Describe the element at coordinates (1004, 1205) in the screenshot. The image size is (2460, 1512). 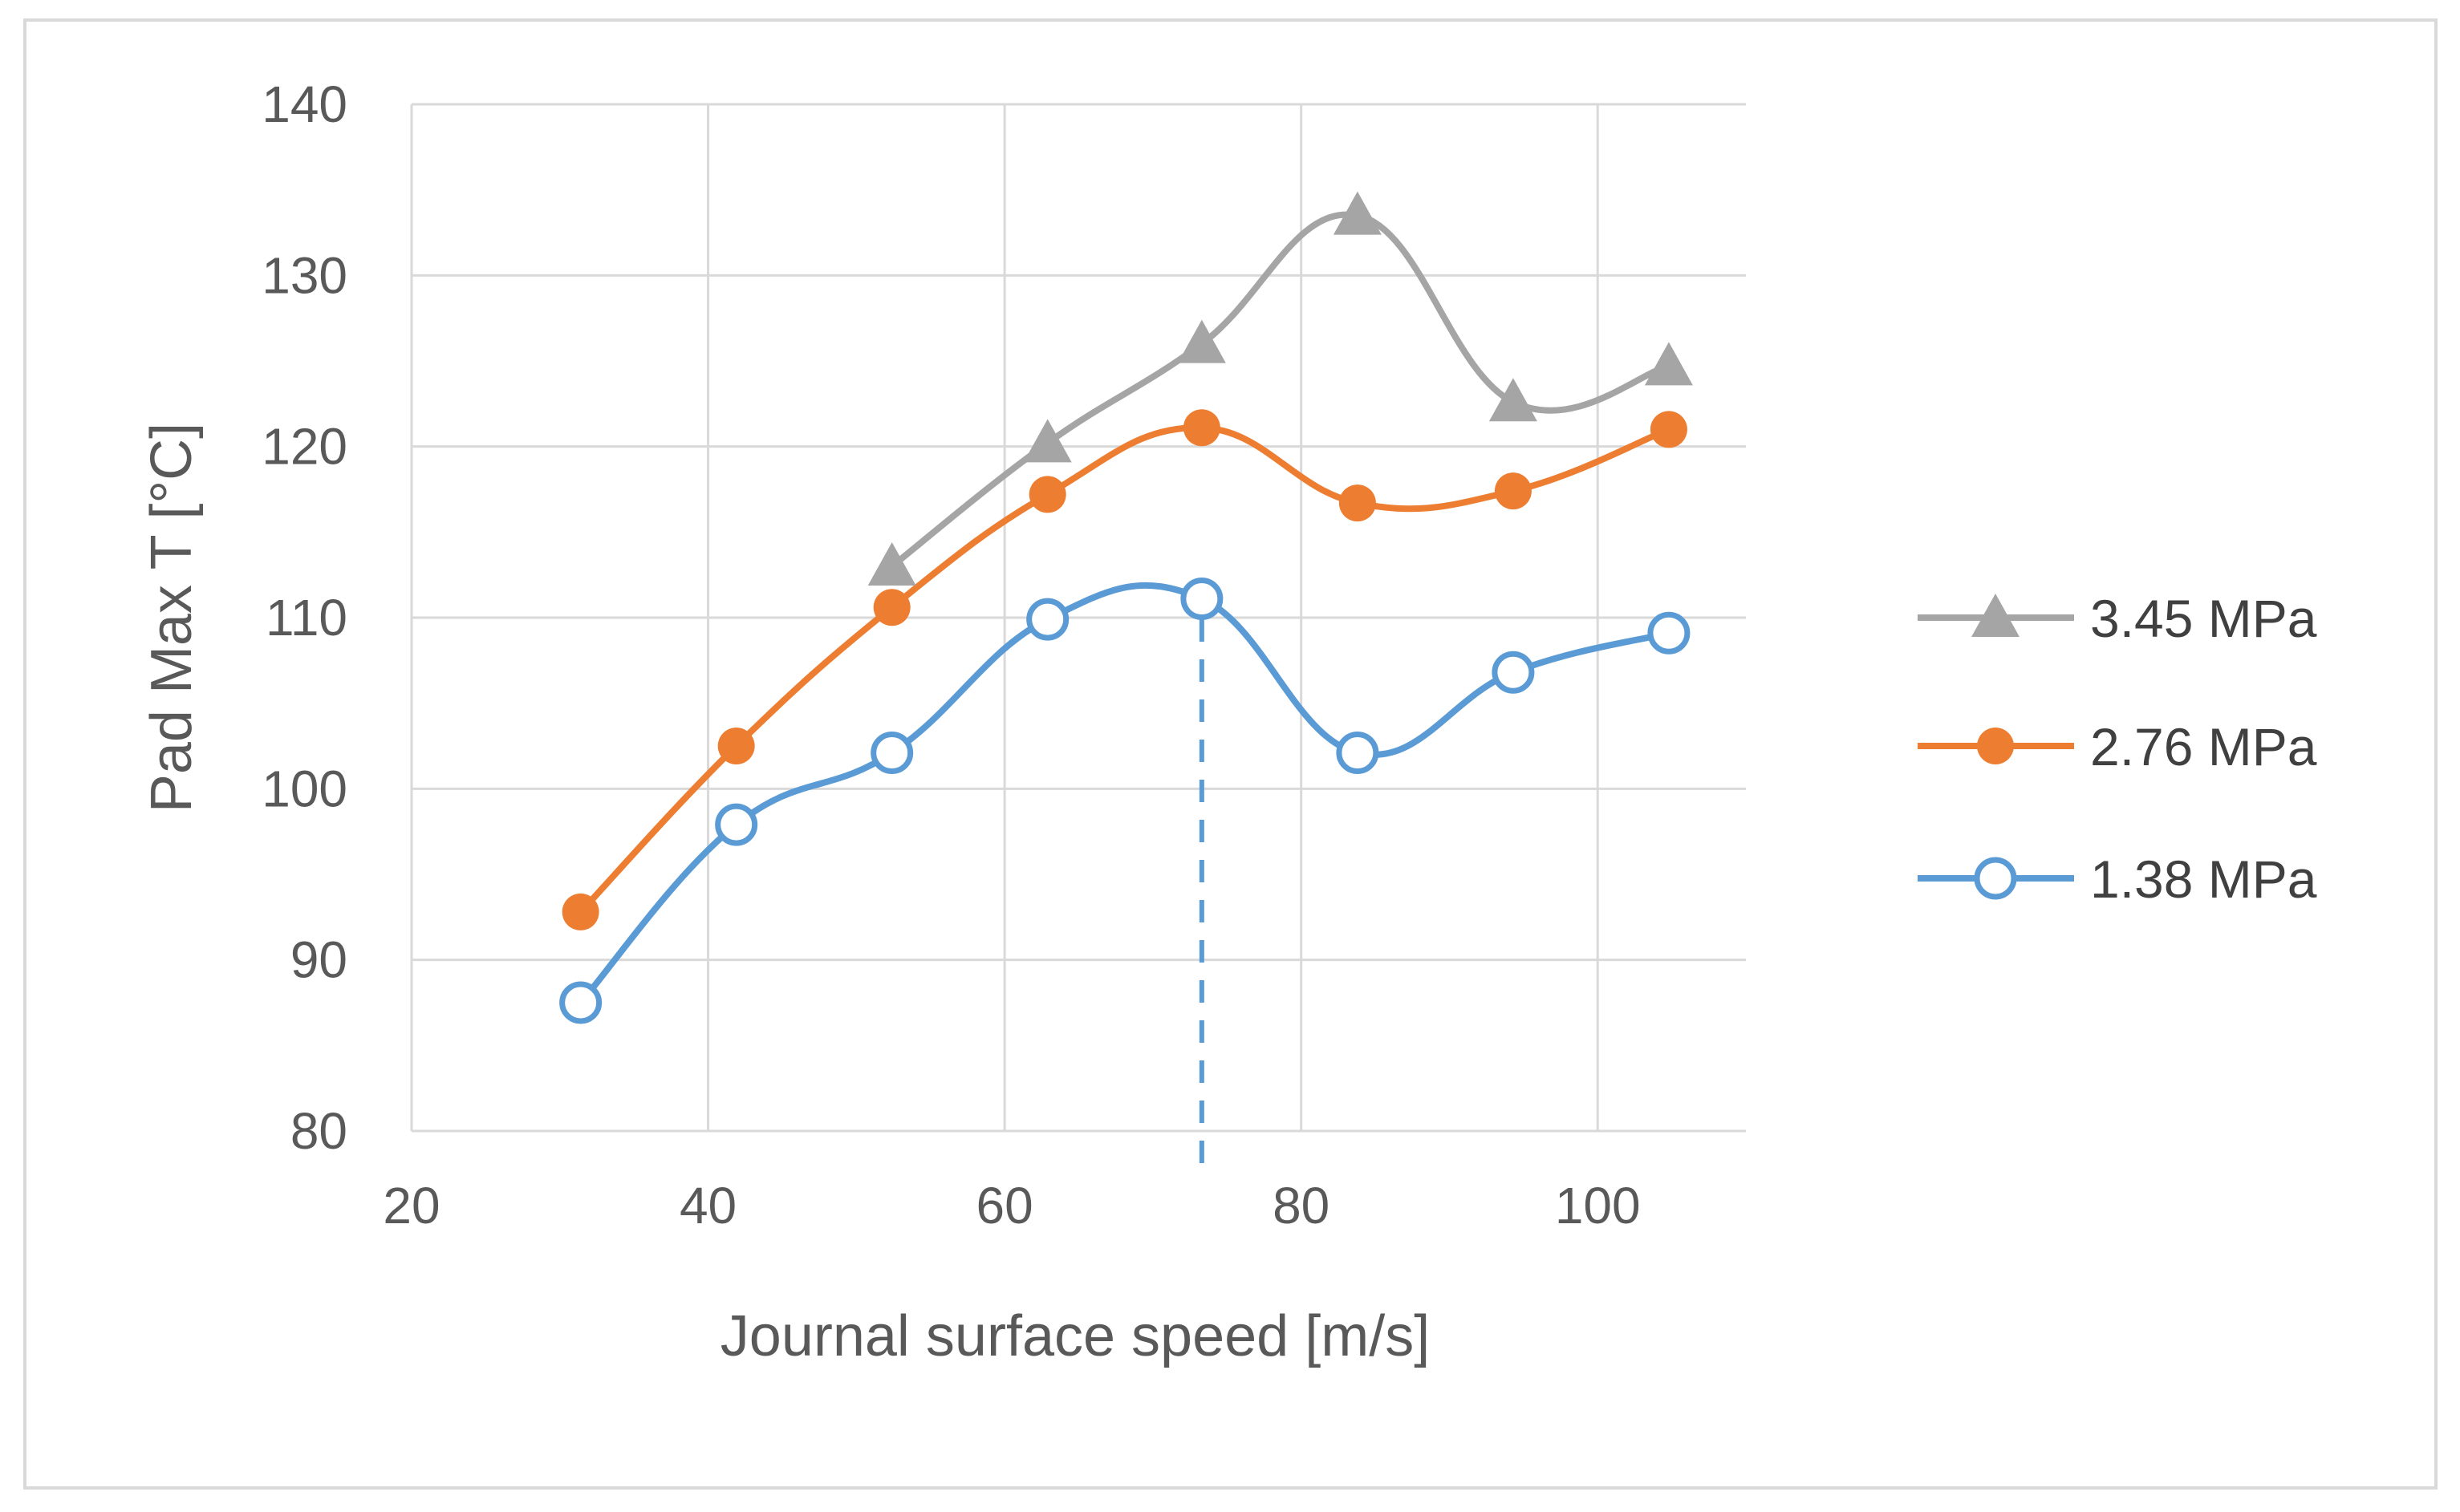
I see `x-tick-label: 60` at that location.